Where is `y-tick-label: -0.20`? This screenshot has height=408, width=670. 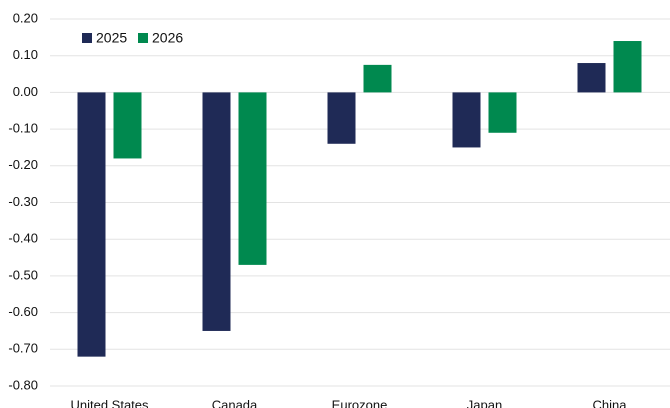
y-tick-label: -0.20 is located at coordinates (23, 164).